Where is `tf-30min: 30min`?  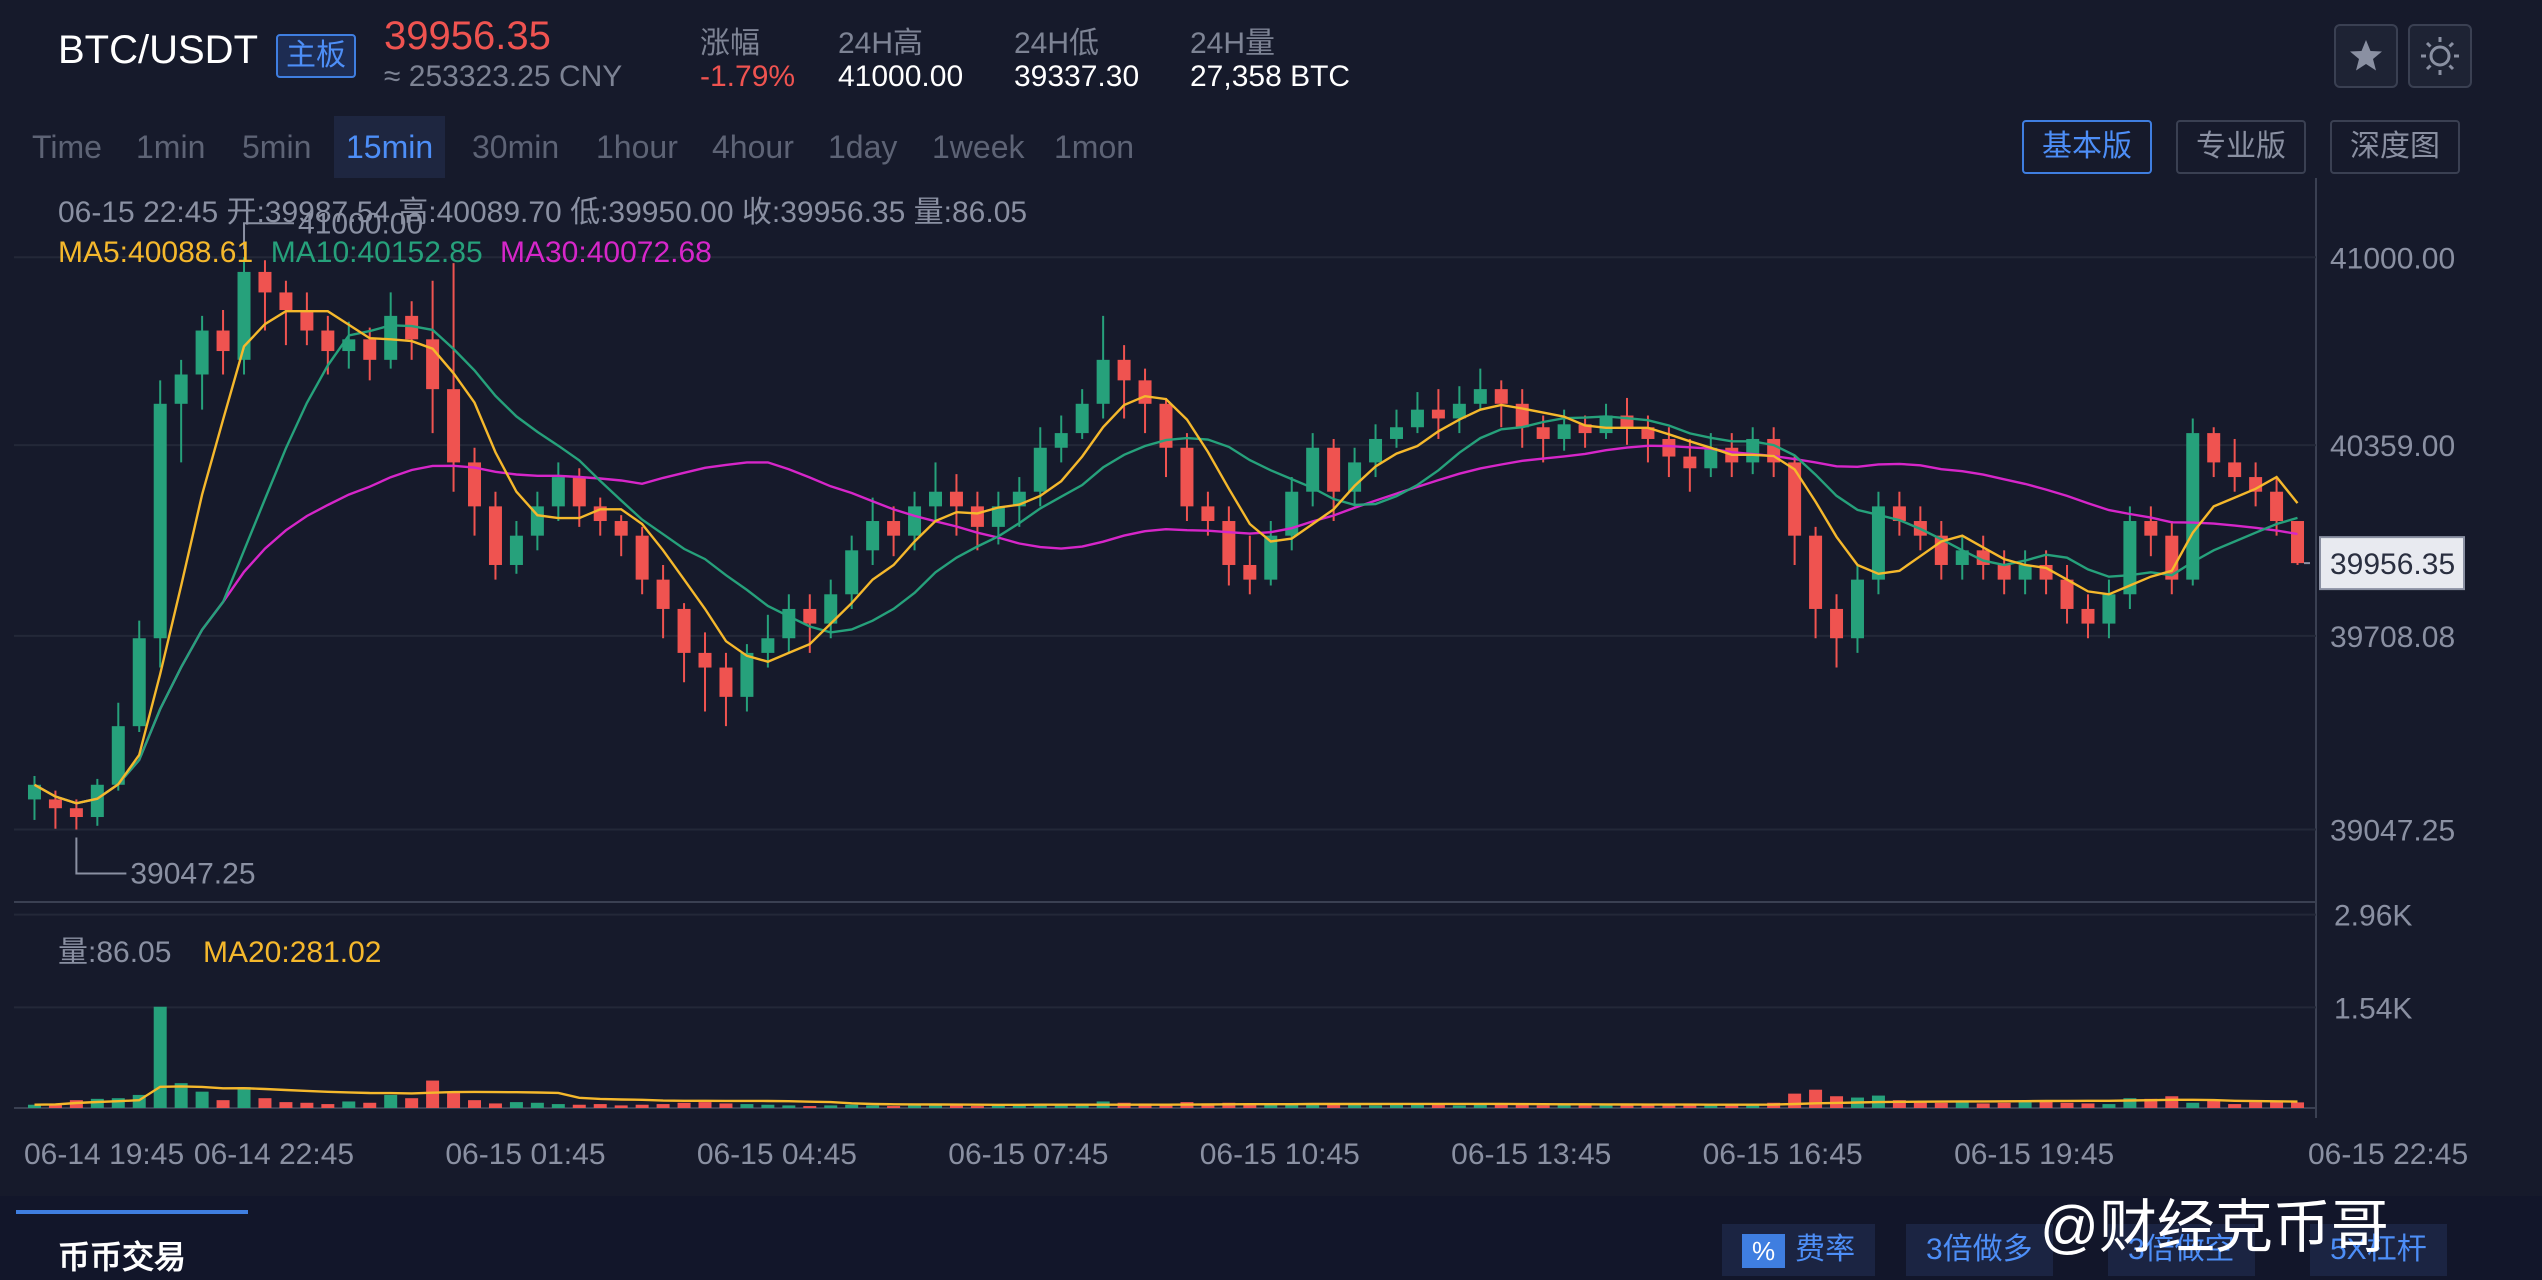 tf-30min: 30min is located at coordinates (516, 147).